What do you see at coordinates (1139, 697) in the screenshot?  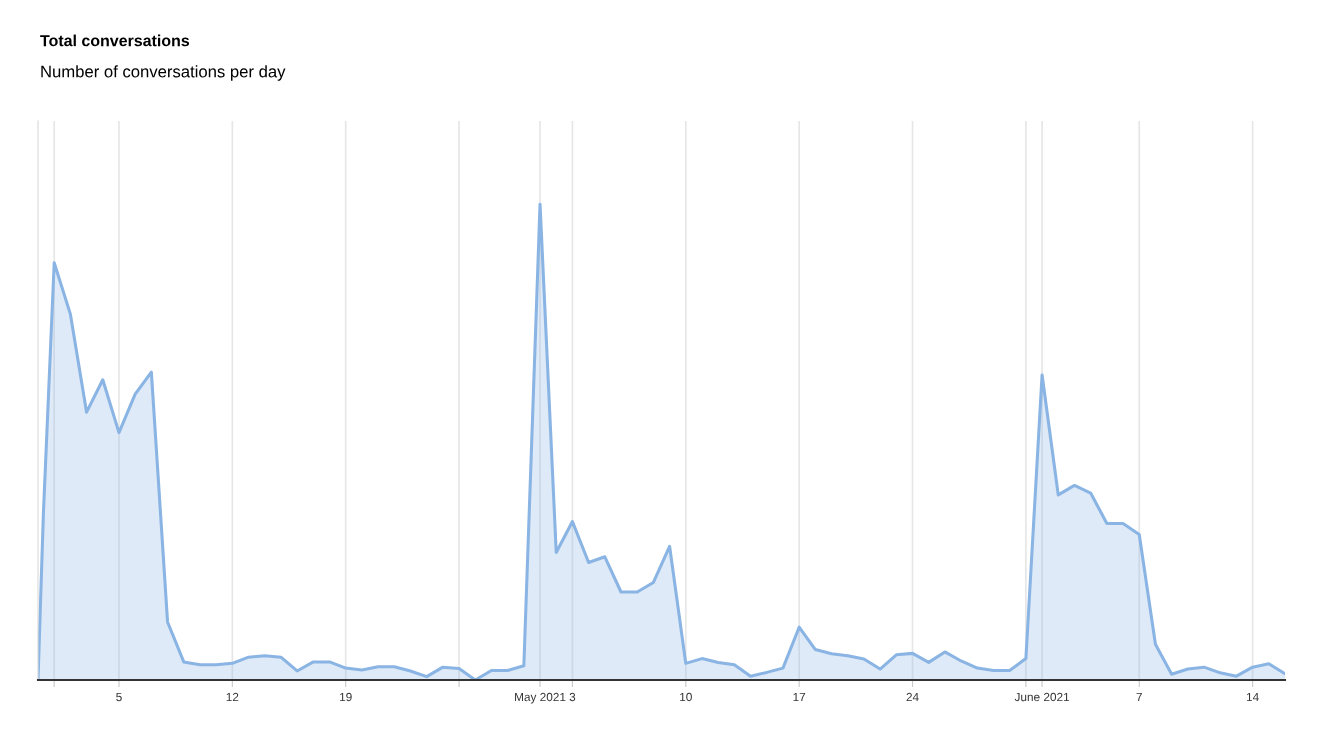 I see `x-tick-label: 7` at bounding box center [1139, 697].